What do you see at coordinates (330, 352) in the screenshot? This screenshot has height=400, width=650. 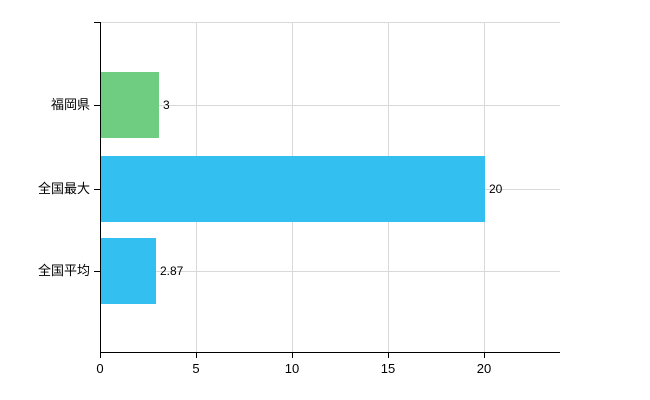 I see `x-axis-line` at bounding box center [330, 352].